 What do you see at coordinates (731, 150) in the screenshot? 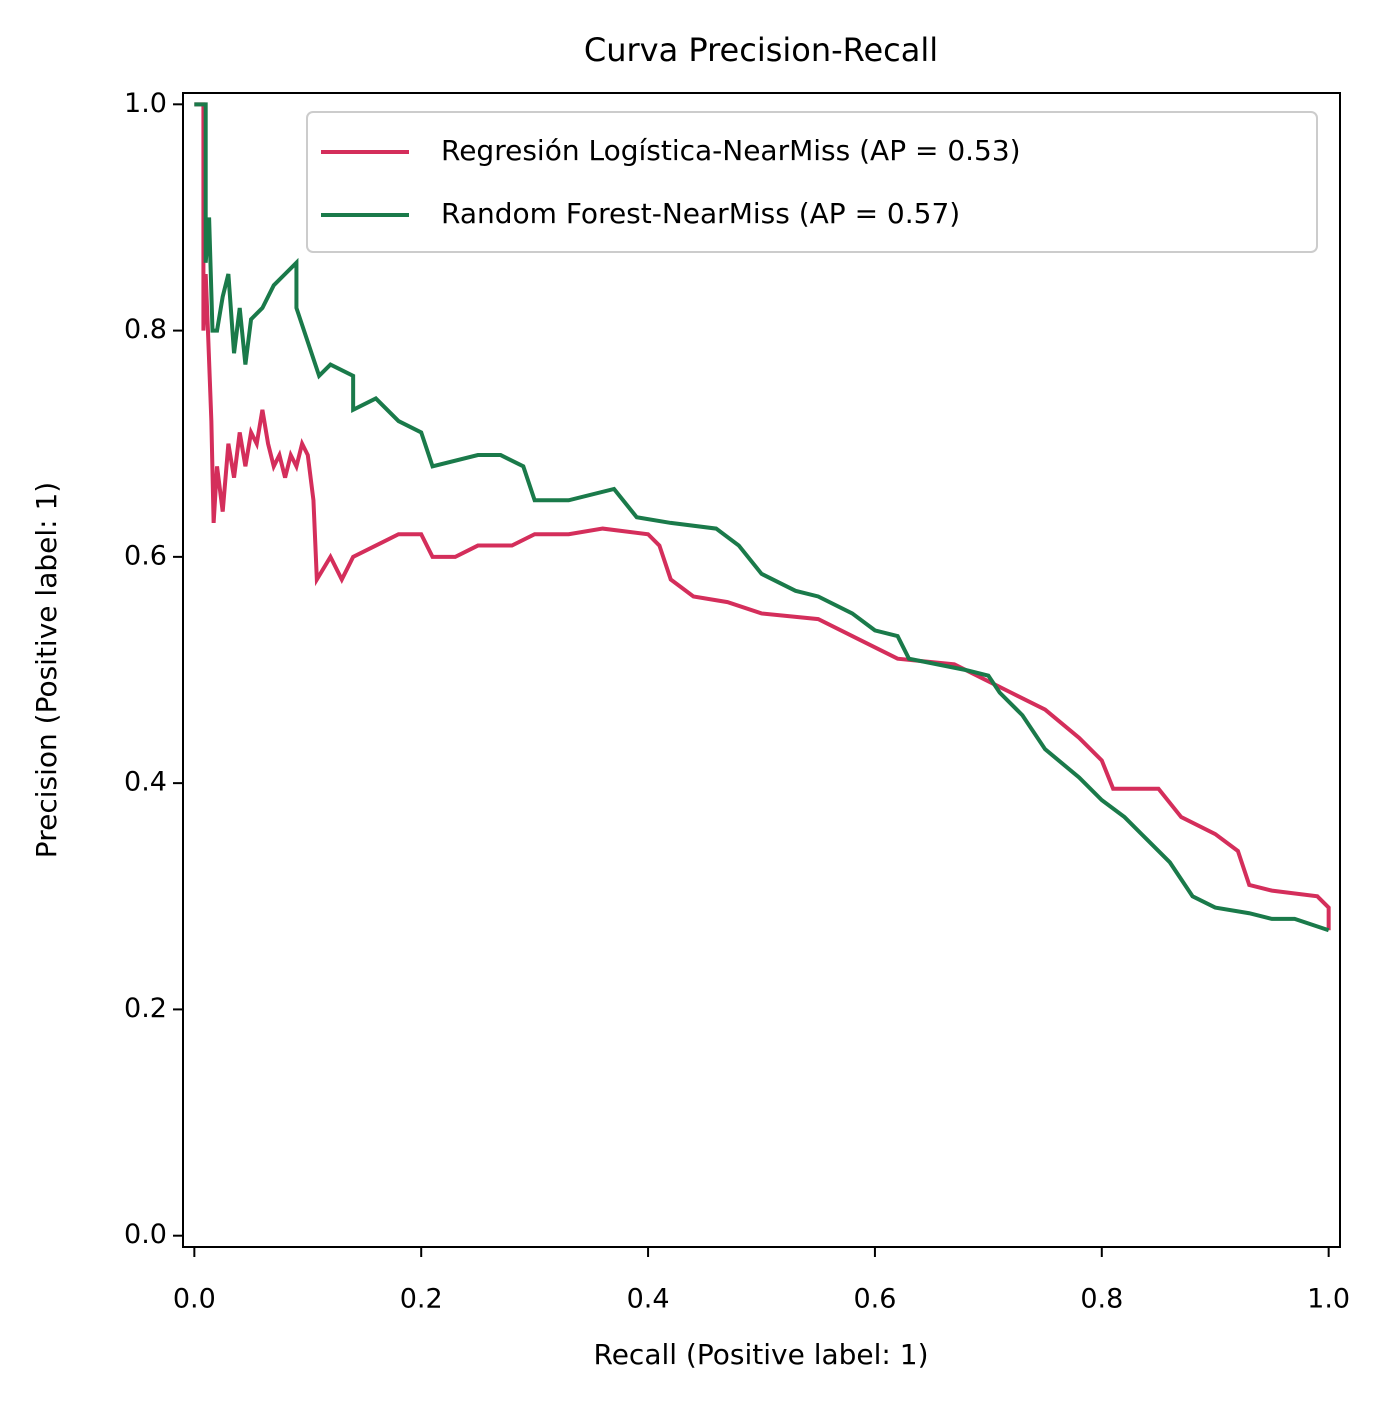
I see `legend-label: Regresión Logística-NearMiss (AP = 0.53)` at bounding box center [731, 150].